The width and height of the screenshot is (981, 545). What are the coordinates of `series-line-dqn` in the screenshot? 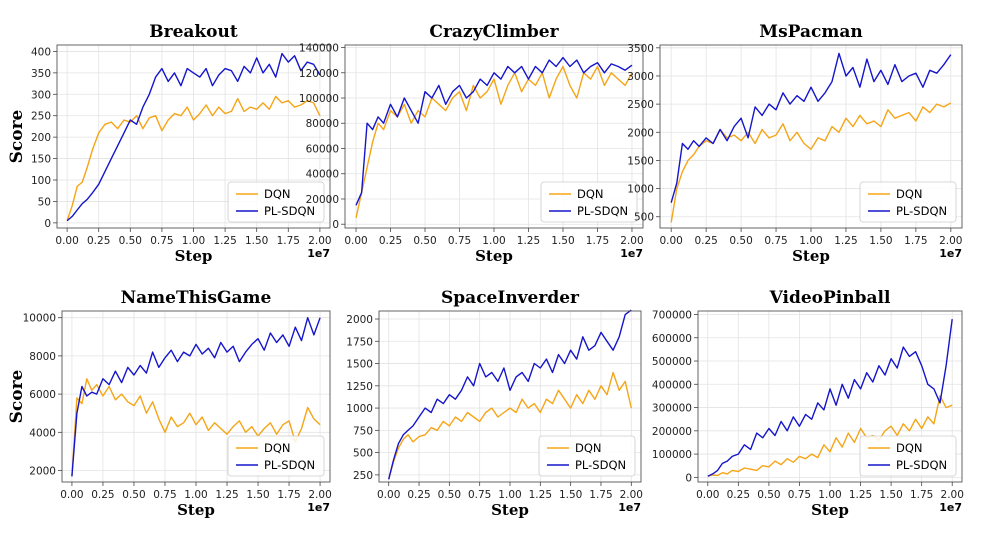 It's located at (193, 158).